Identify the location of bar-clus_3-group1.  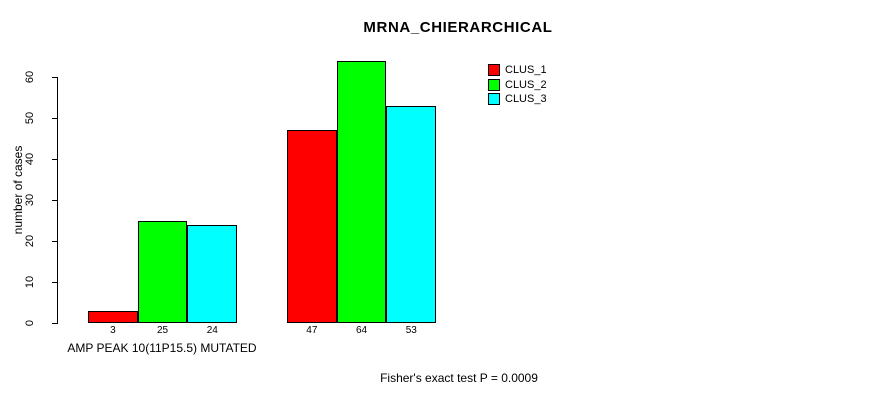
(212, 273).